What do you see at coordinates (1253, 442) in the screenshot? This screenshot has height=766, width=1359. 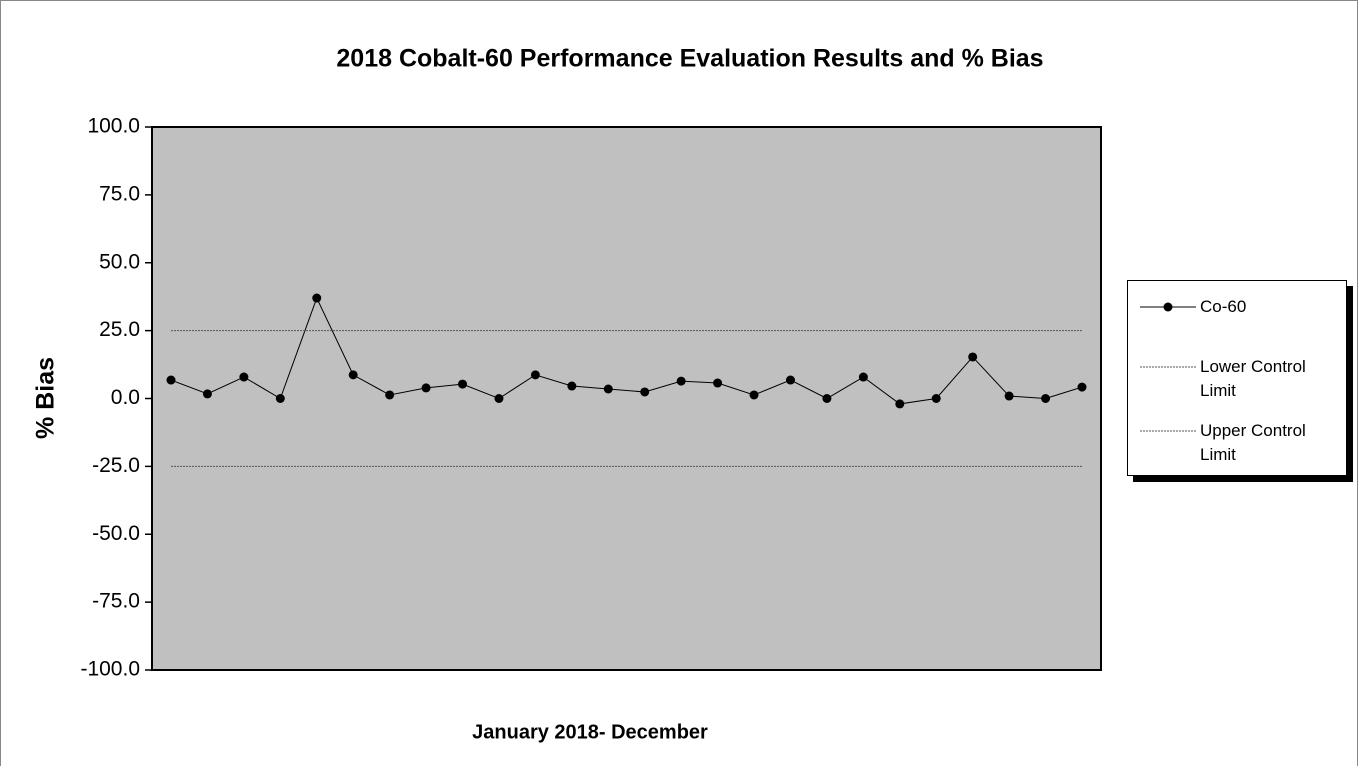 I see `legend-label: Upper Control Limit` at bounding box center [1253, 442].